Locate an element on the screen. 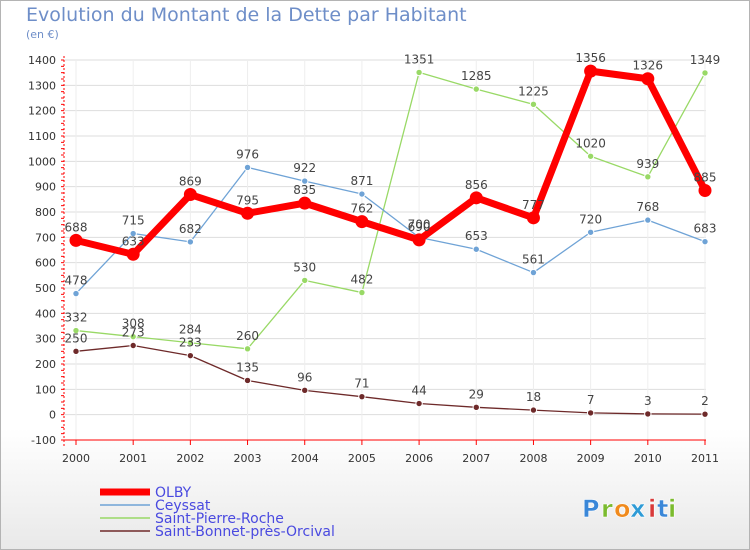  data-label: 482 is located at coordinates (361, 280).